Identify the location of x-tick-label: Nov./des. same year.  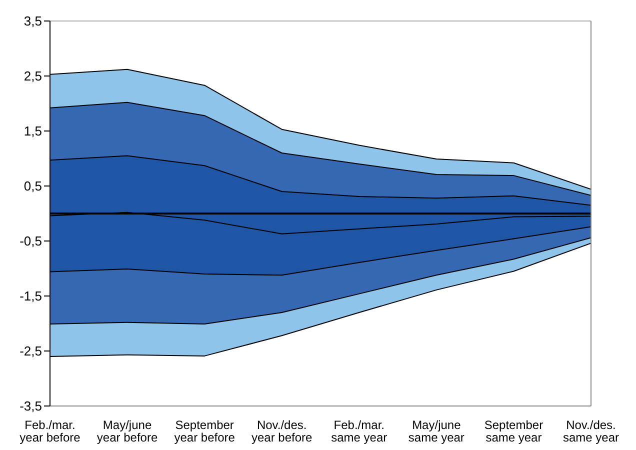
(591, 431).